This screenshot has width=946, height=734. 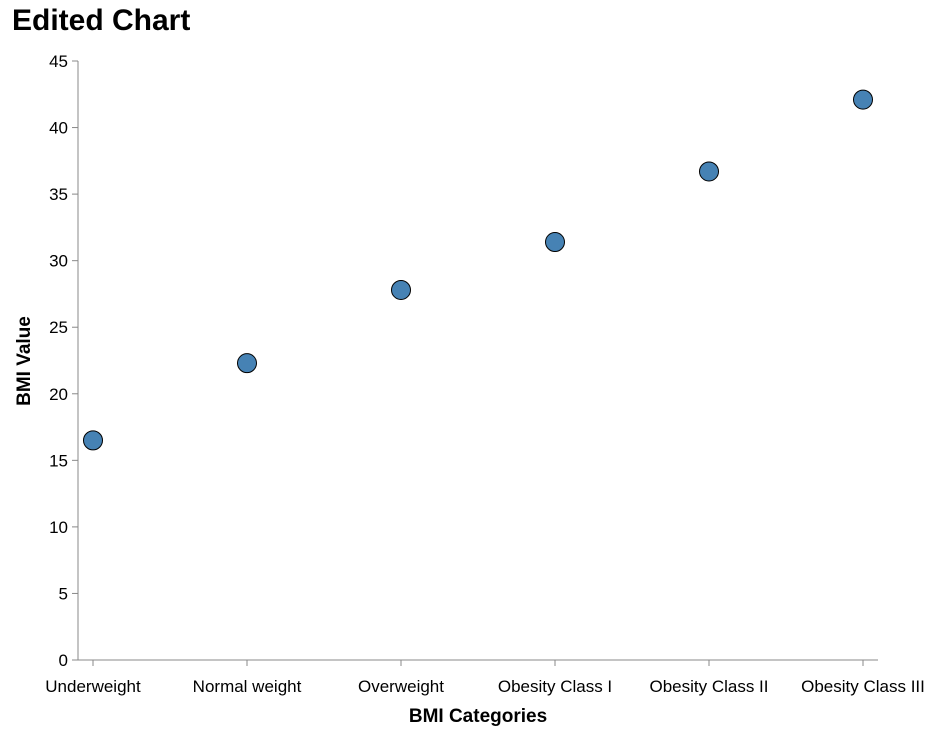 I want to click on y-axis: 0 5 10 15 20 25 30 35 40 45, so click(x=64, y=361).